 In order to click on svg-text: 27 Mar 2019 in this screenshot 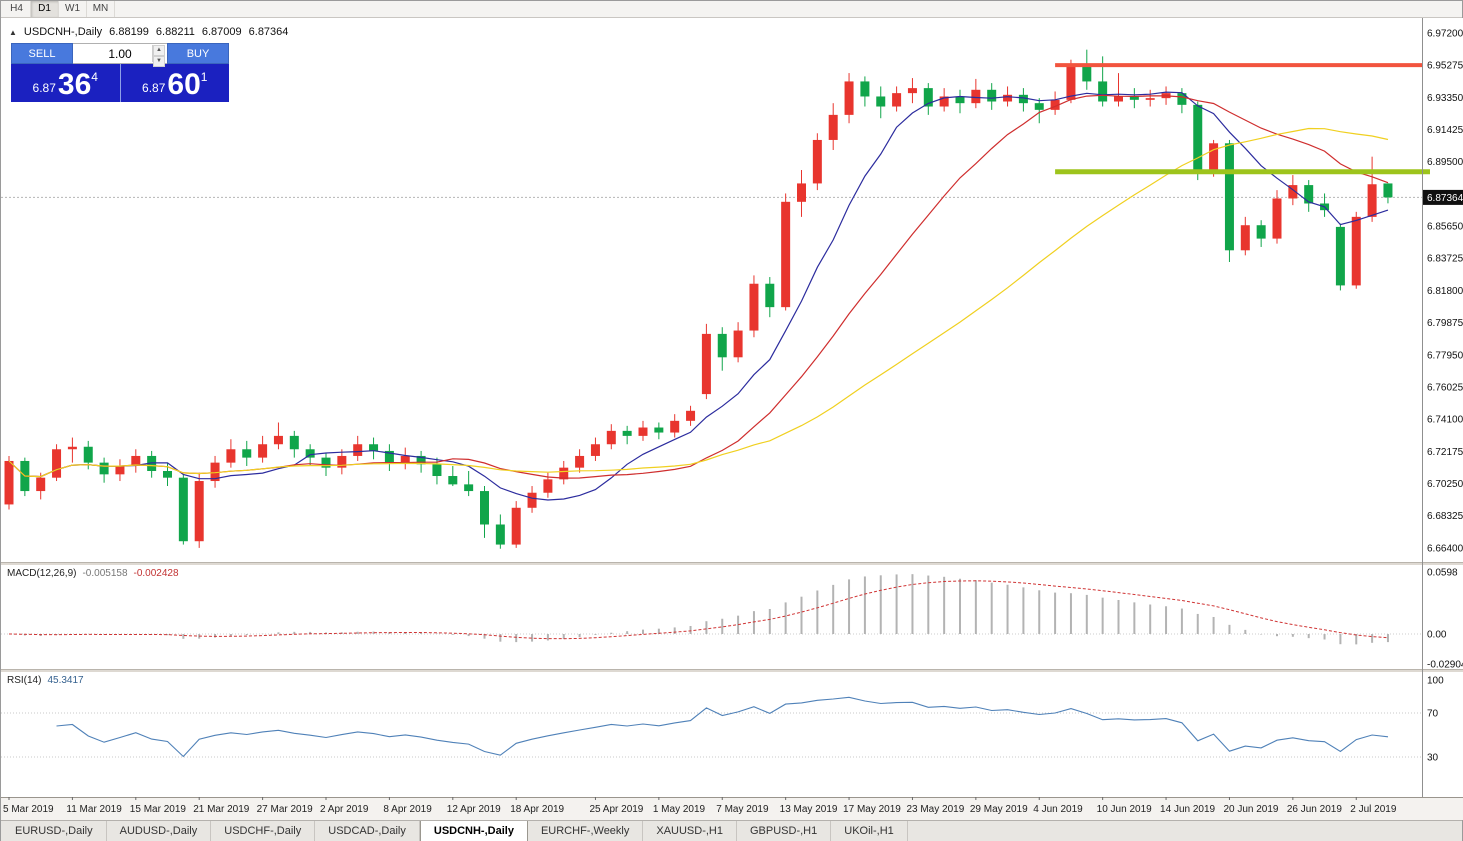, I will do `click(285, 809)`.